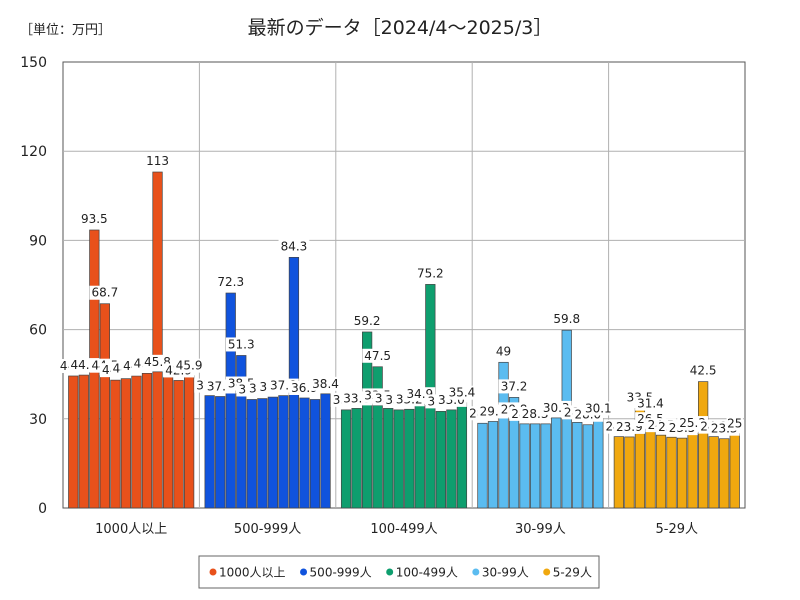 The height and width of the screenshot is (600, 800). I want to click on legend-item: 500-999人, so click(336, 573).